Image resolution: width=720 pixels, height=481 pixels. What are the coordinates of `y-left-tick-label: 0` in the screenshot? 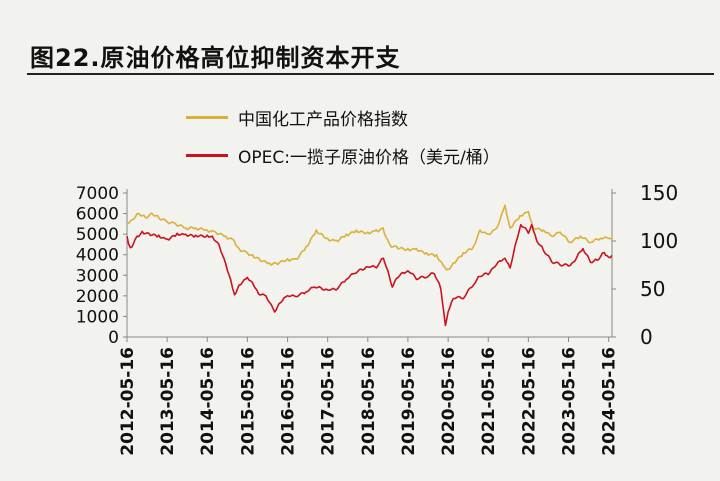 It's located at (113, 338).